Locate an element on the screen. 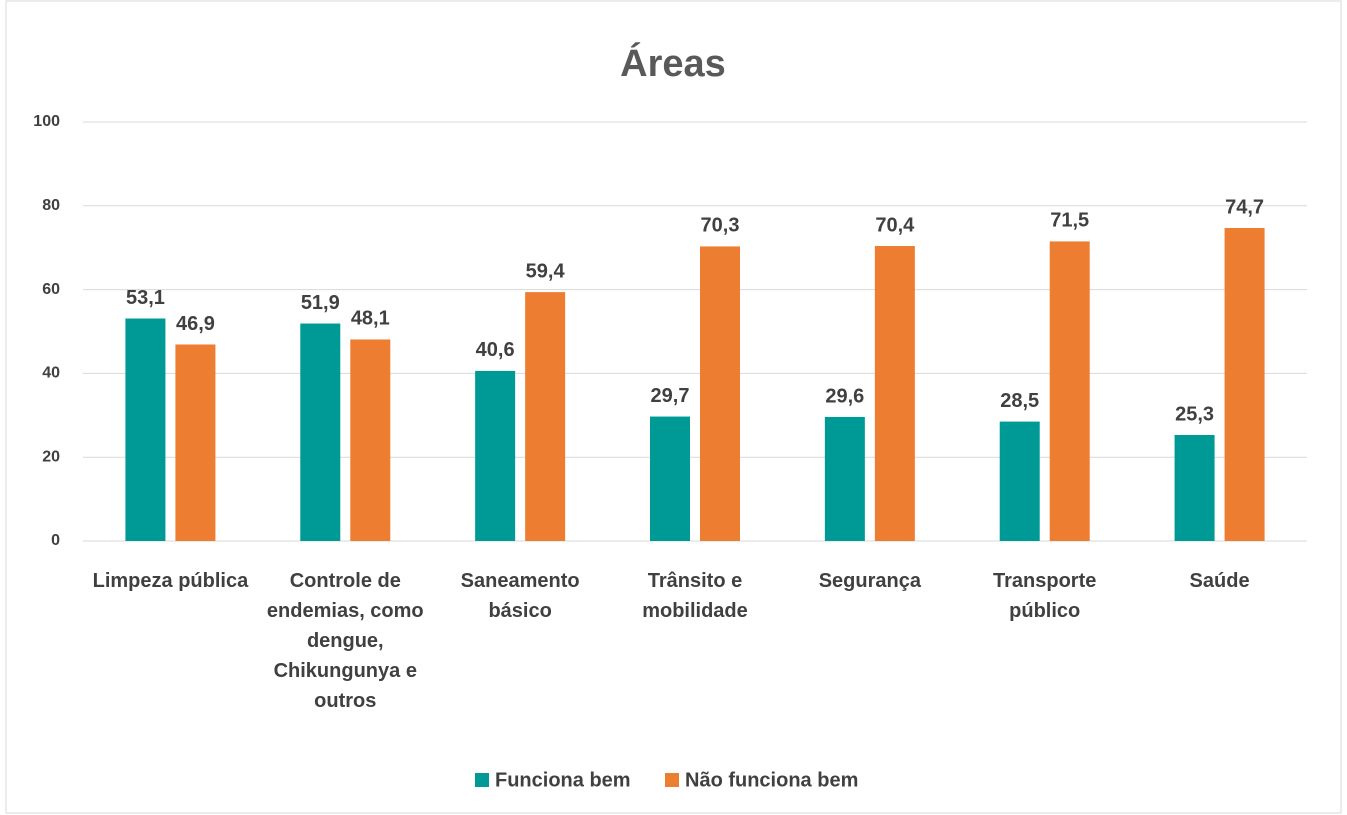  y-tick-label: 0 is located at coordinates (55, 540).